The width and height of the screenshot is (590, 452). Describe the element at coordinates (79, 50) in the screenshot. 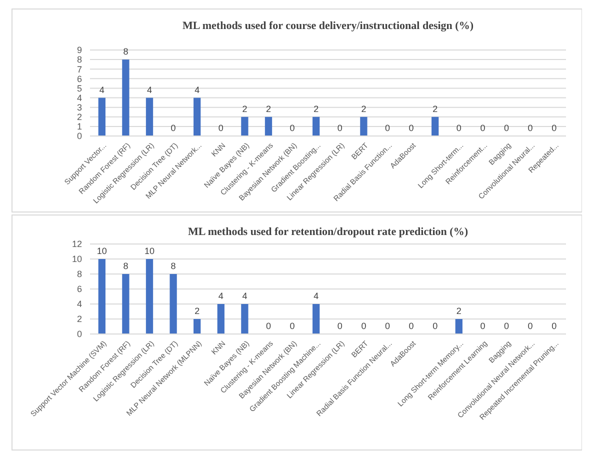

I see `y-tick-label: 9` at that location.